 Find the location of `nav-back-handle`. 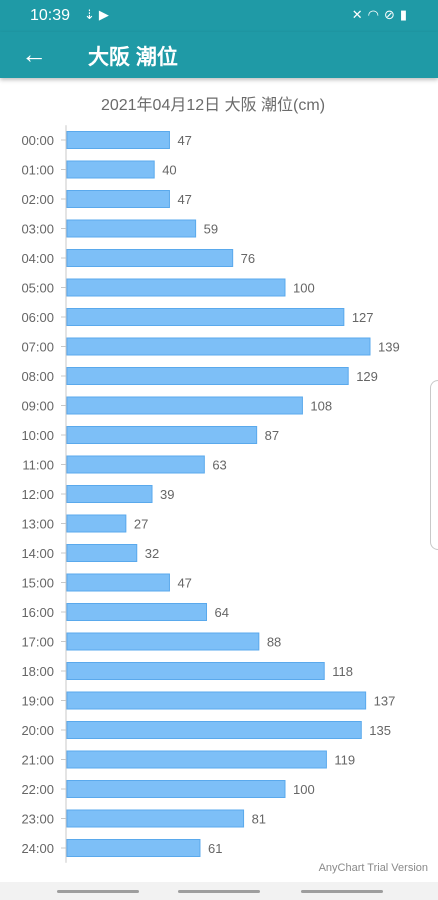

nav-back-handle is located at coordinates (342, 891).